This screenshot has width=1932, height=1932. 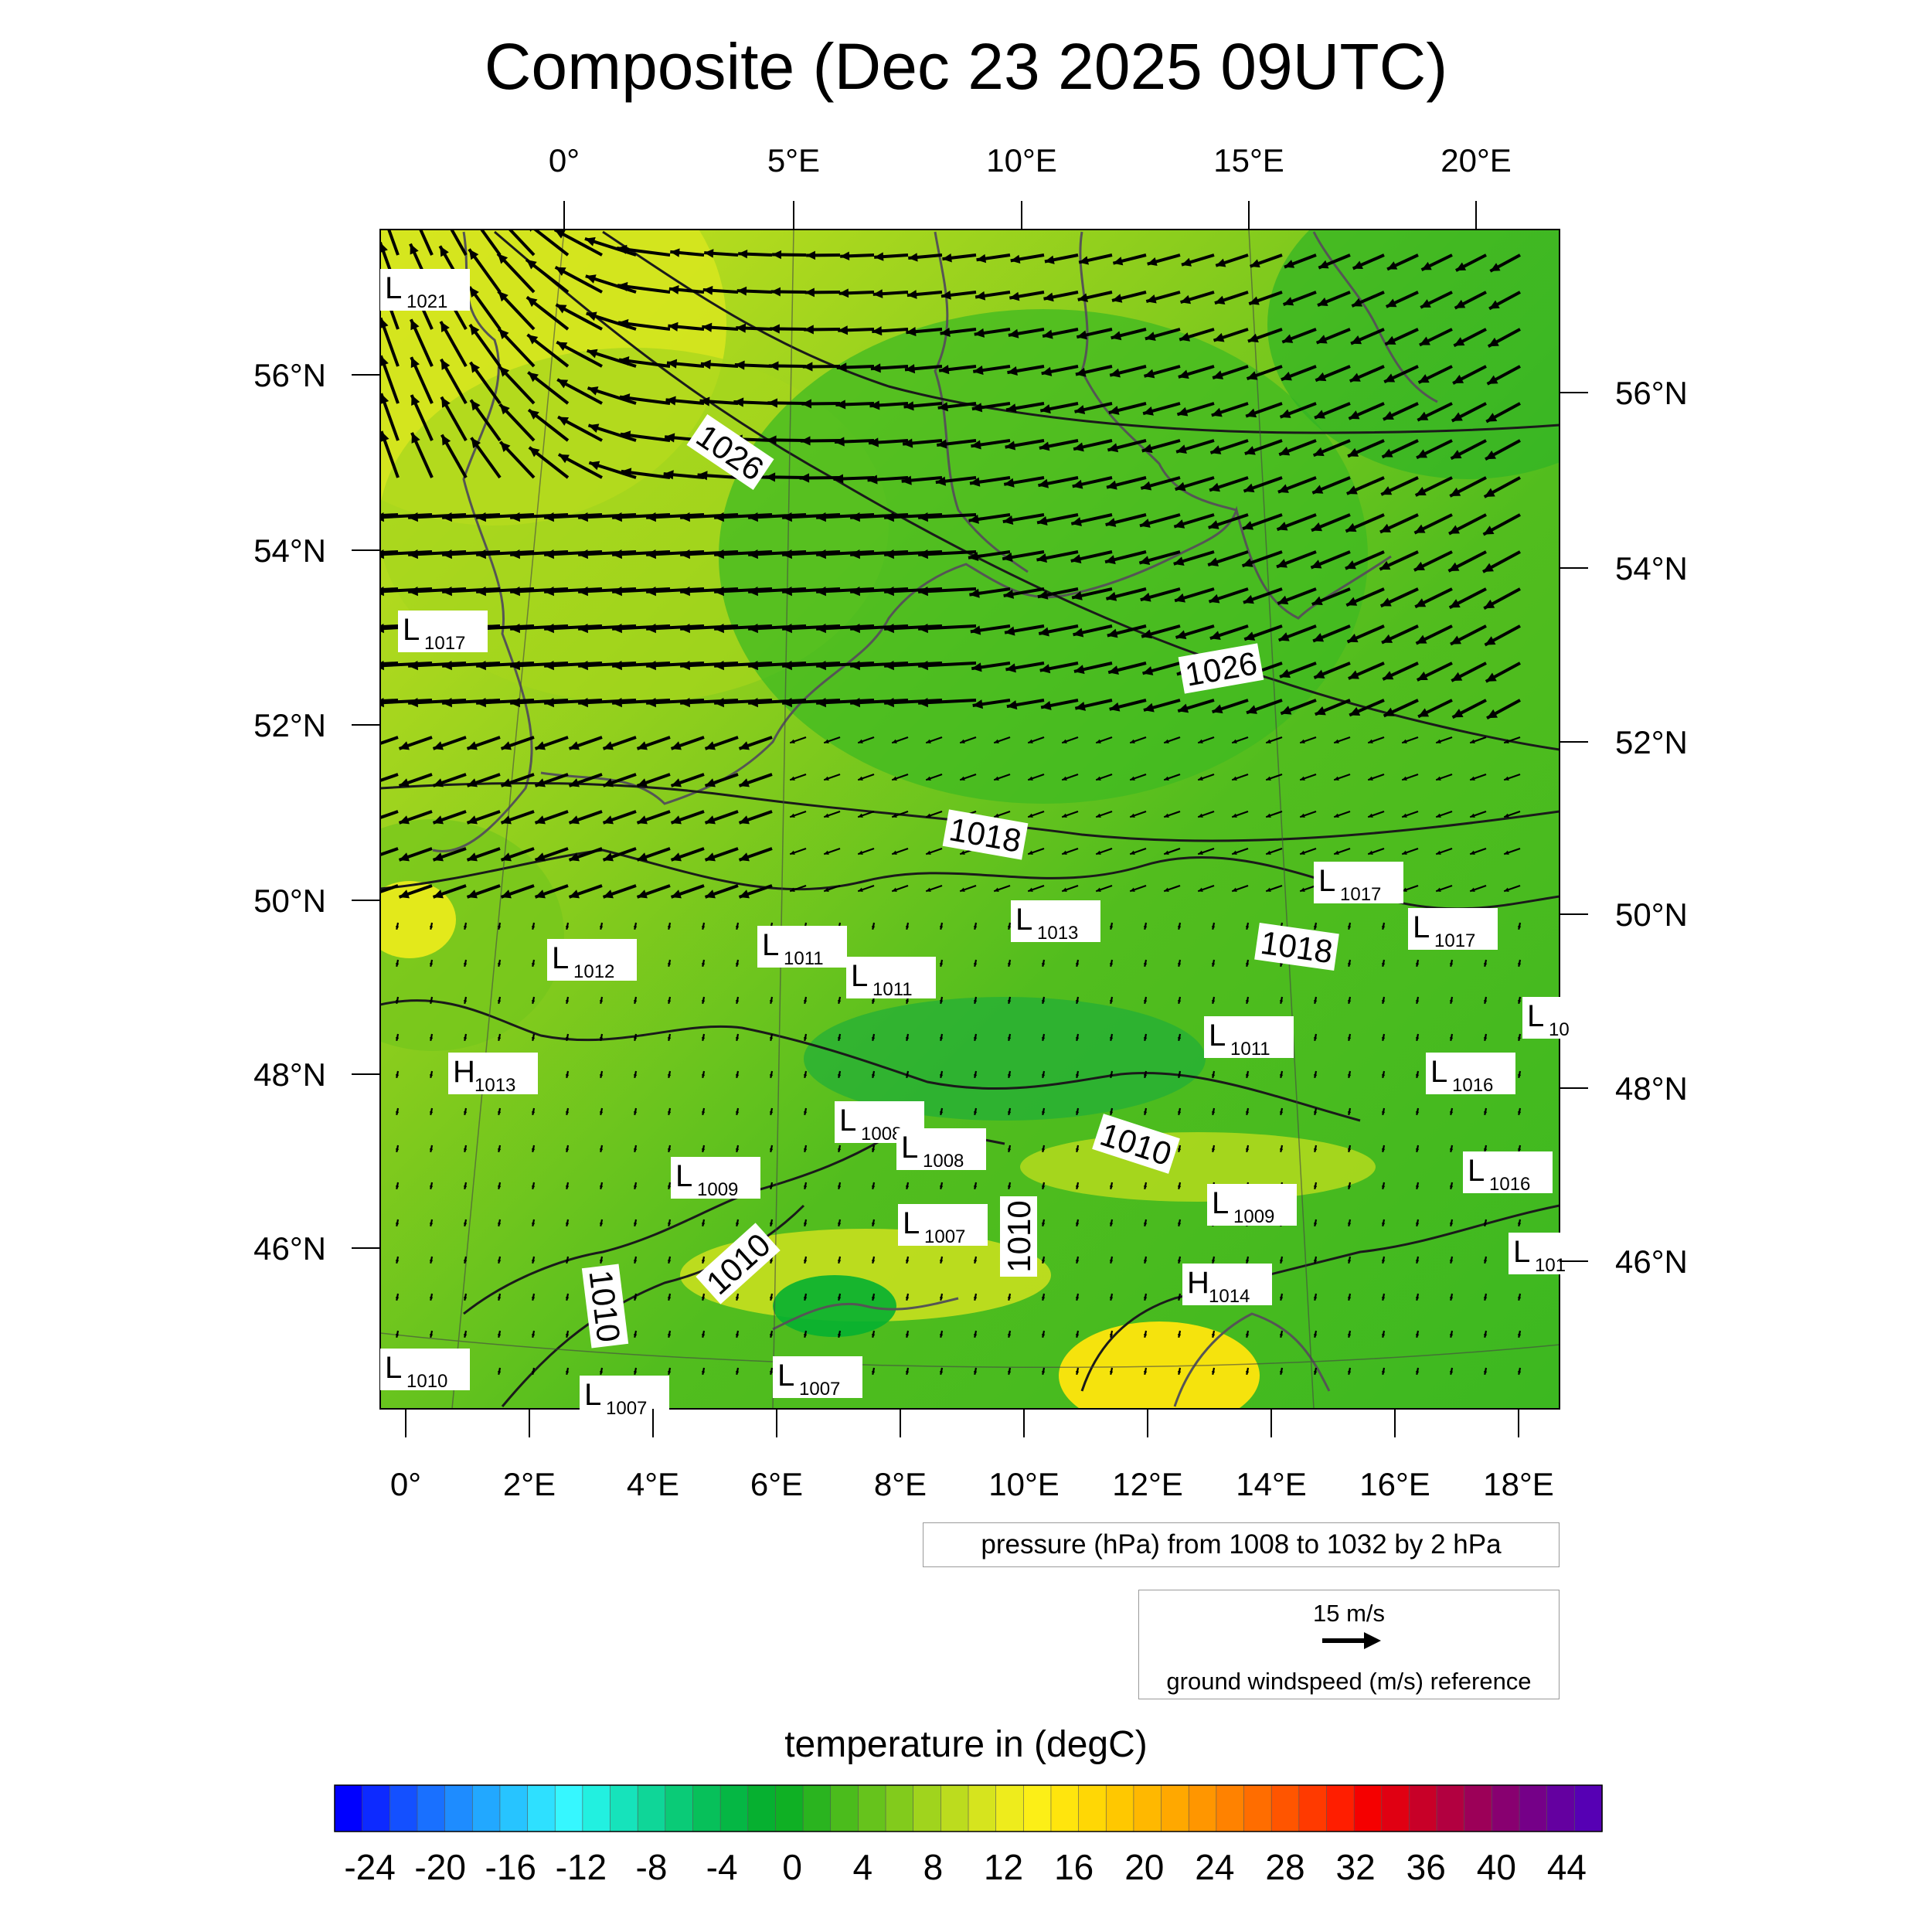 What do you see at coordinates (289, 550) in the screenshot?
I see `left-lat-label: 54°N` at bounding box center [289, 550].